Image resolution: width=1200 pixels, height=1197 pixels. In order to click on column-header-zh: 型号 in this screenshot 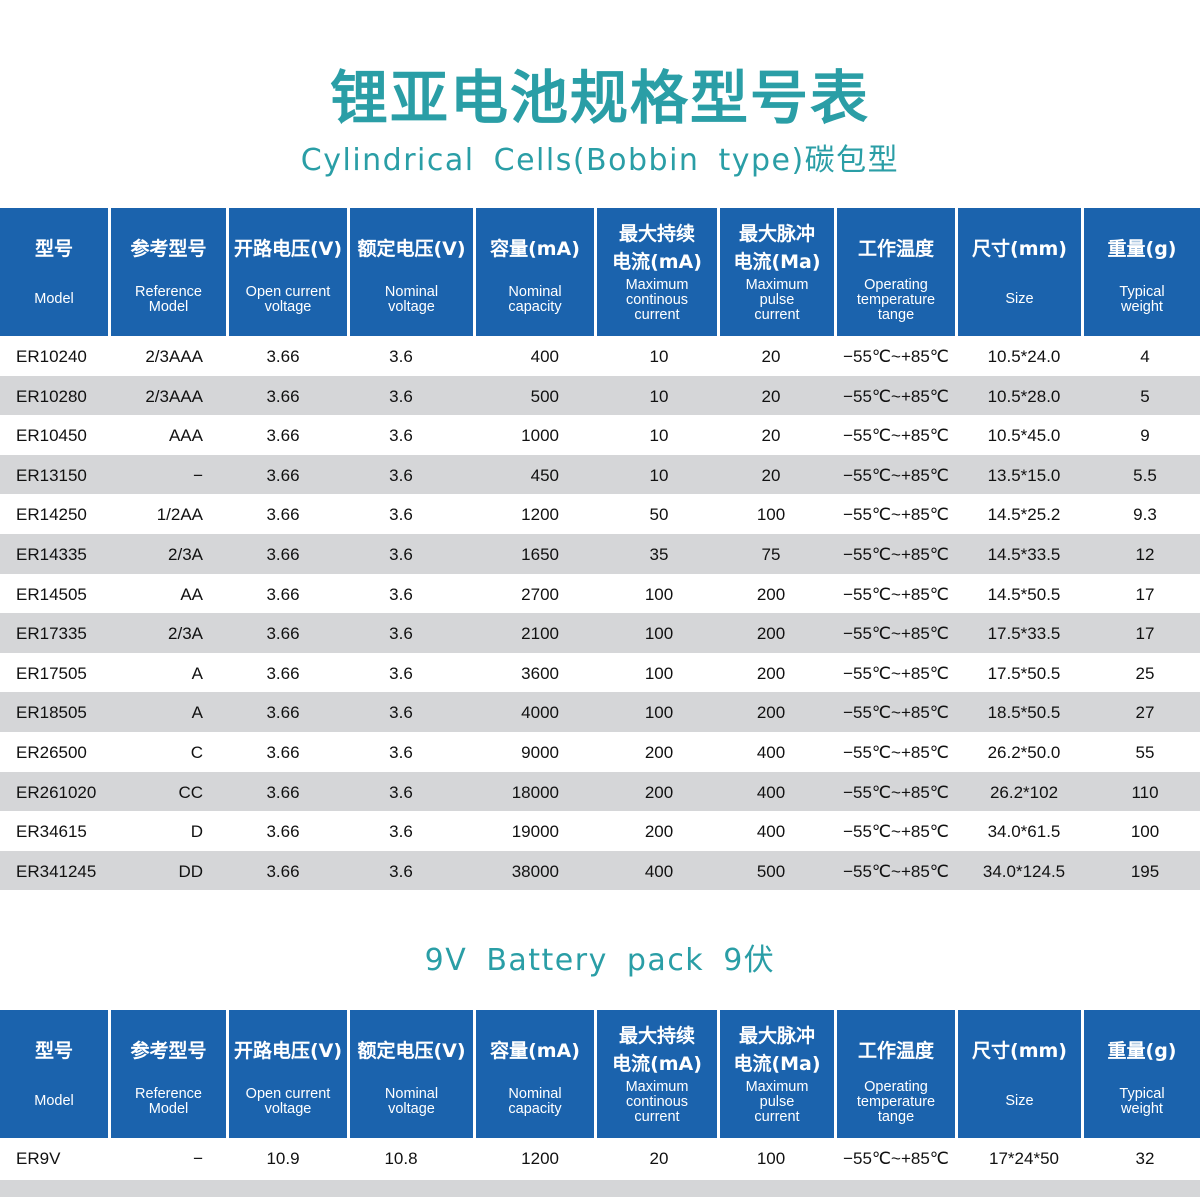, I will do `click(54, 249)`.